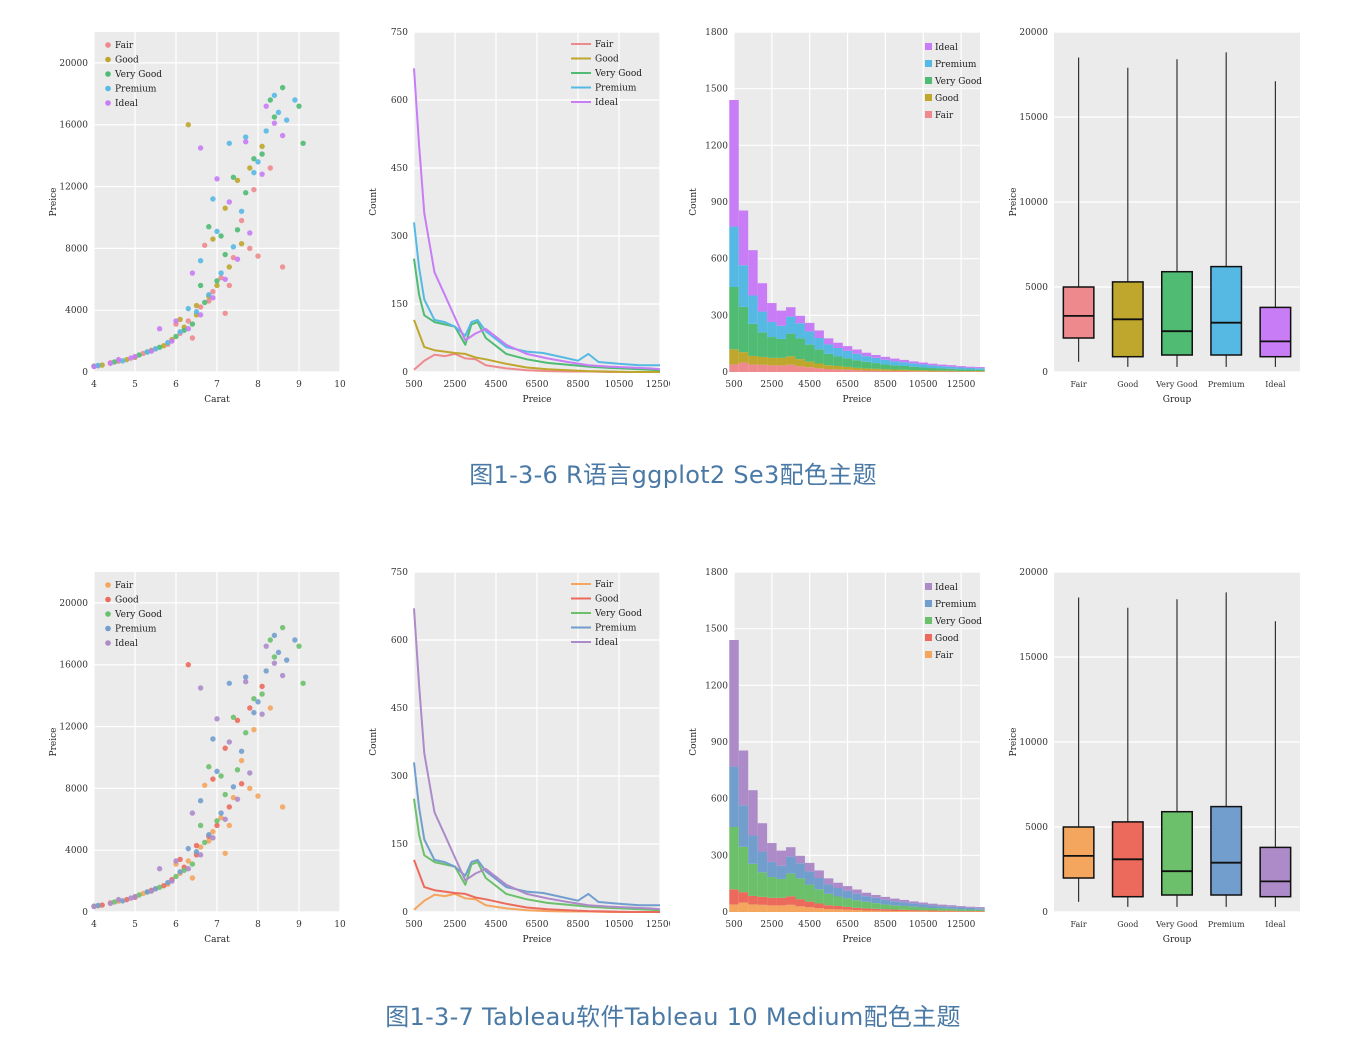  What do you see at coordinates (719, 203) in the screenshot?
I see `y-tick-label: 900` at bounding box center [719, 203].